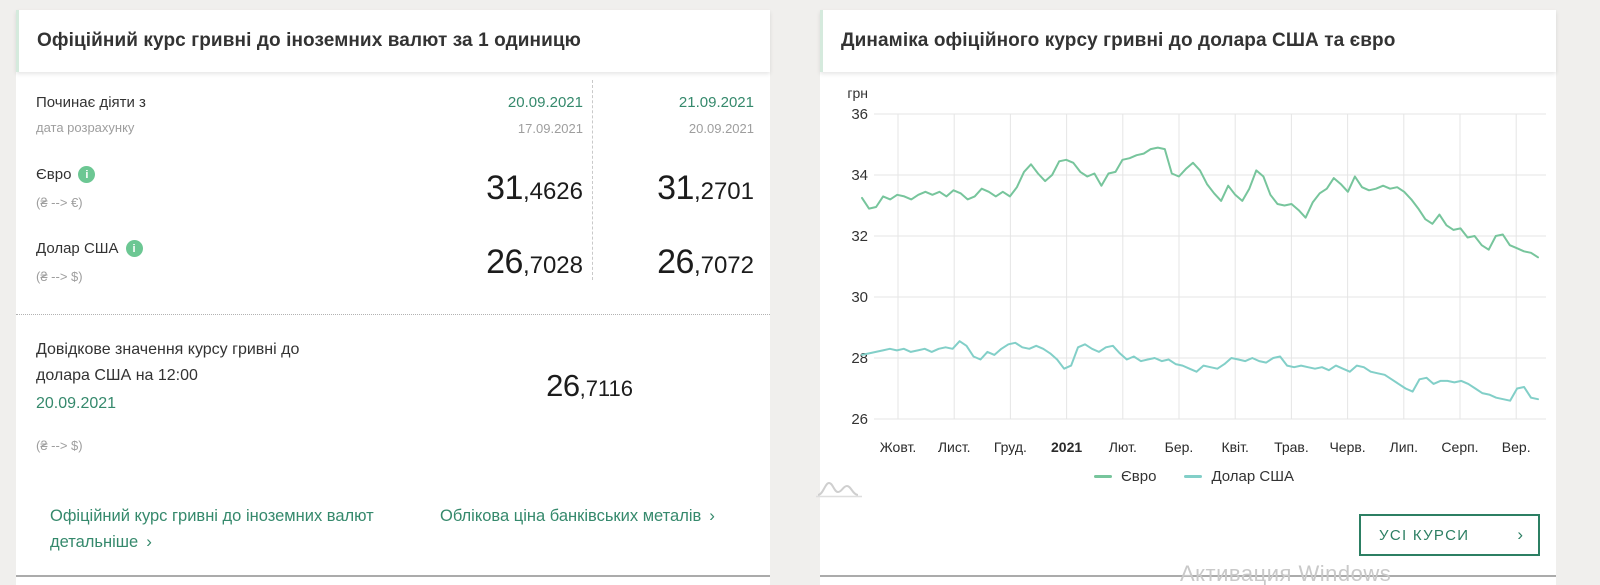 The height and width of the screenshot is (585, 1600). Describe the element at coordinates (571, 516) in the screenshot. I see `link-label: Облікова ціна банківських металів` at that location.